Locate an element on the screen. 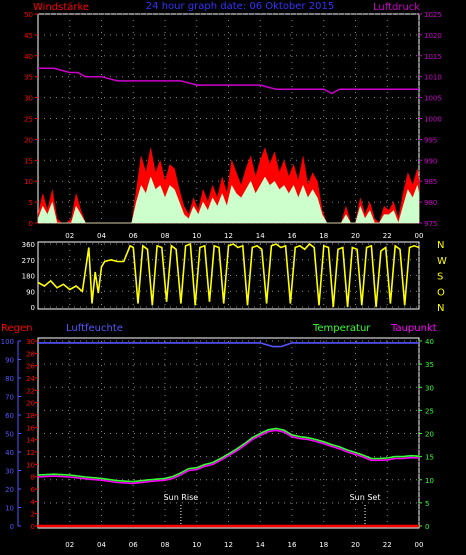  temperature-tick-label: 10 is located at coordinates (429, 481).